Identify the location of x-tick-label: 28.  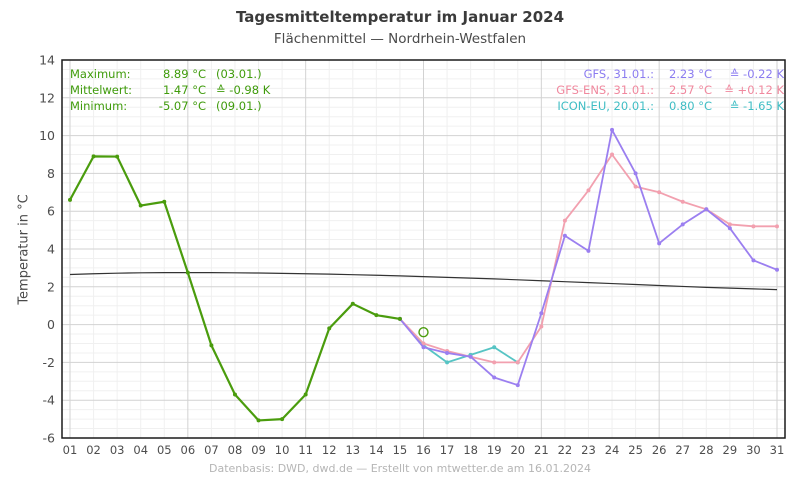
(706, 450).